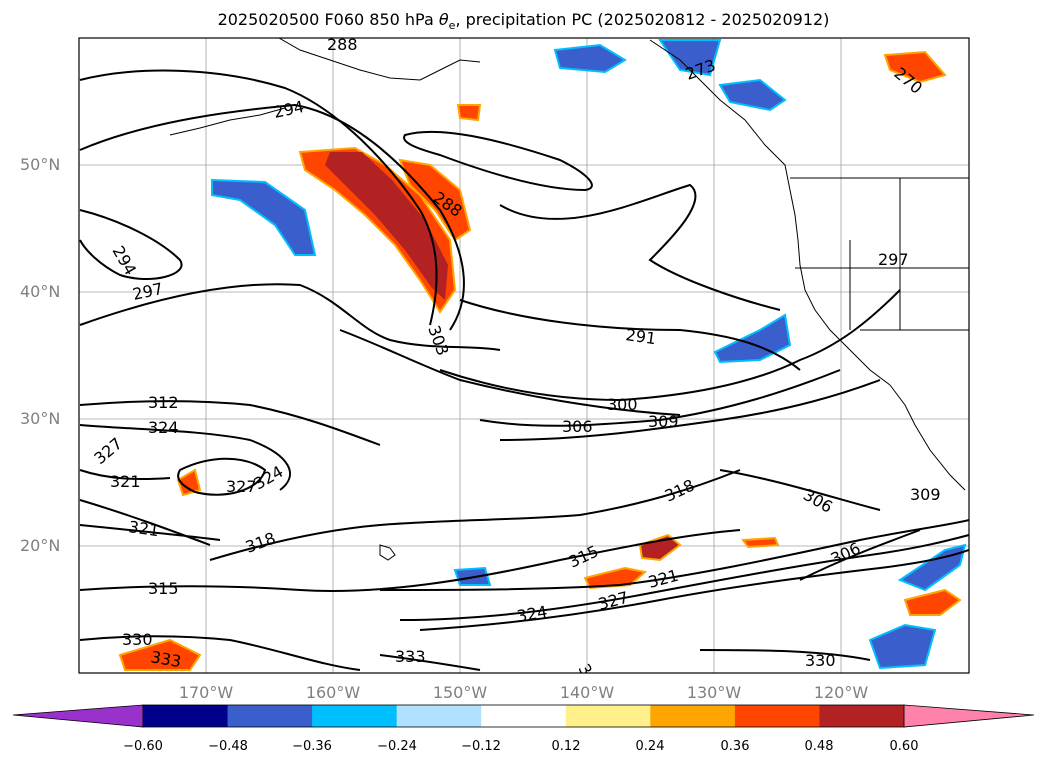 The width and height of the screenshot is (1047, 767). Describe the element at coordinates (452, 26) in the screenshot. I see `title-sub: e` at that location.